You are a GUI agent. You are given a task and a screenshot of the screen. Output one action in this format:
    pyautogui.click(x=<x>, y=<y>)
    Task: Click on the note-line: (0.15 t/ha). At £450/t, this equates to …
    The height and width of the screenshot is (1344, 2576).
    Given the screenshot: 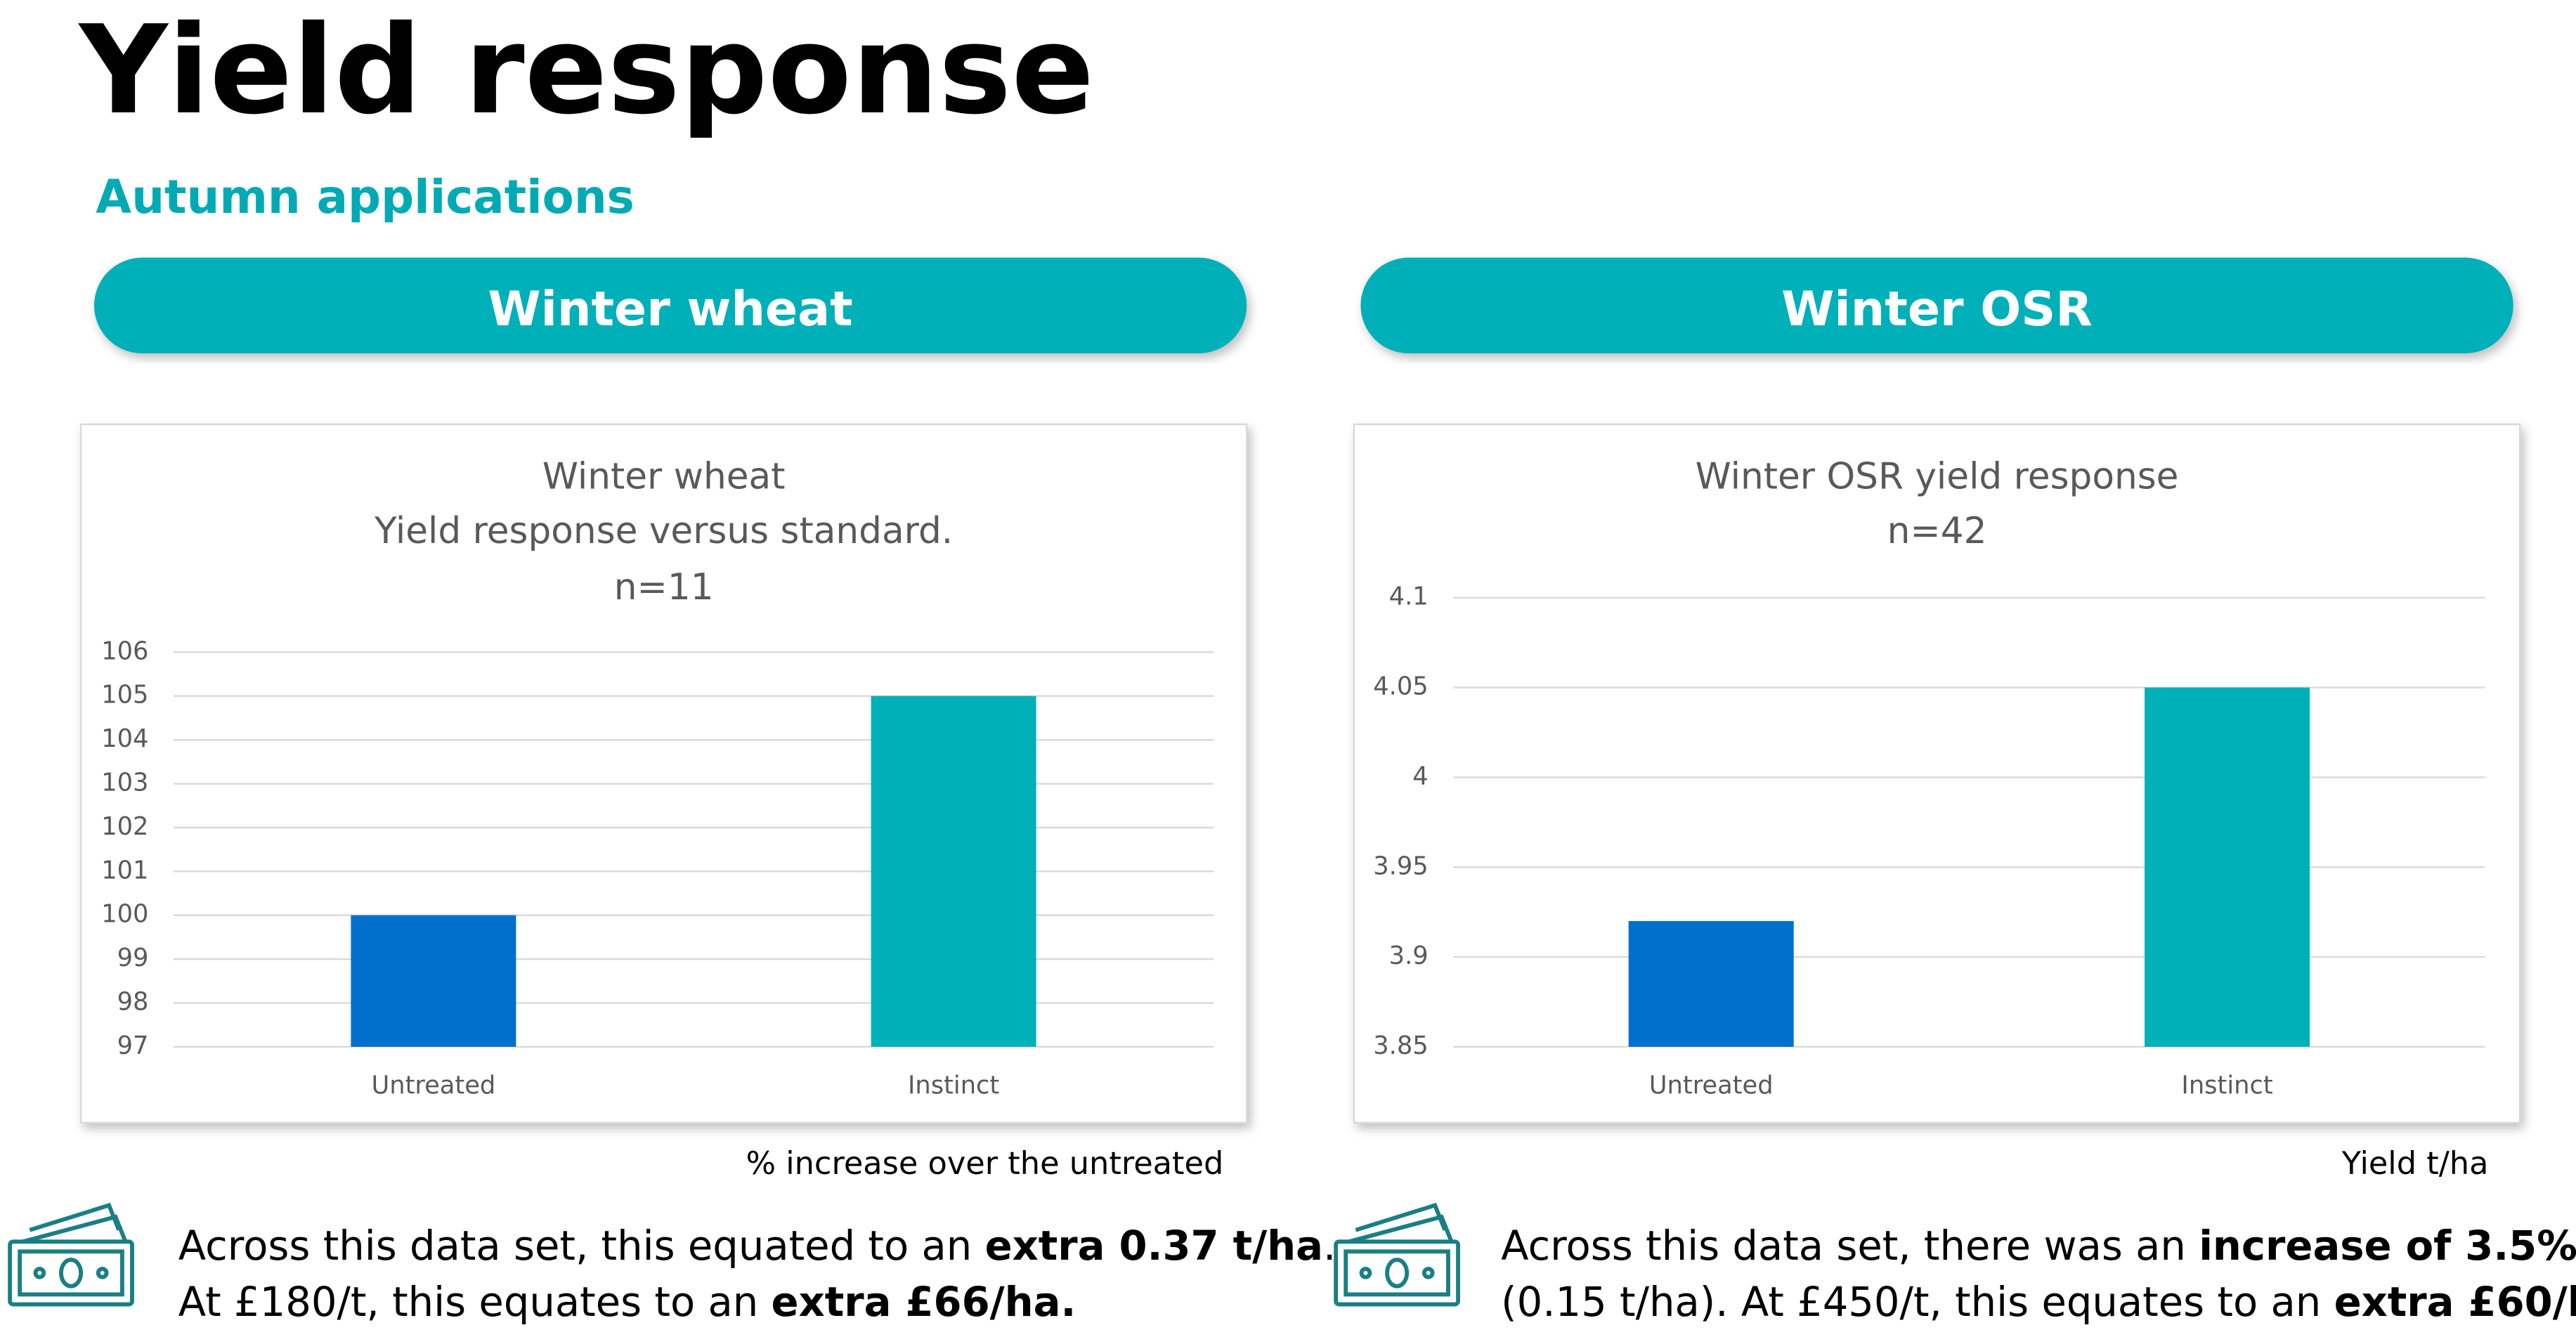 What is the action you would take?
    pyautogui.click(x=2038, y=1303)
    